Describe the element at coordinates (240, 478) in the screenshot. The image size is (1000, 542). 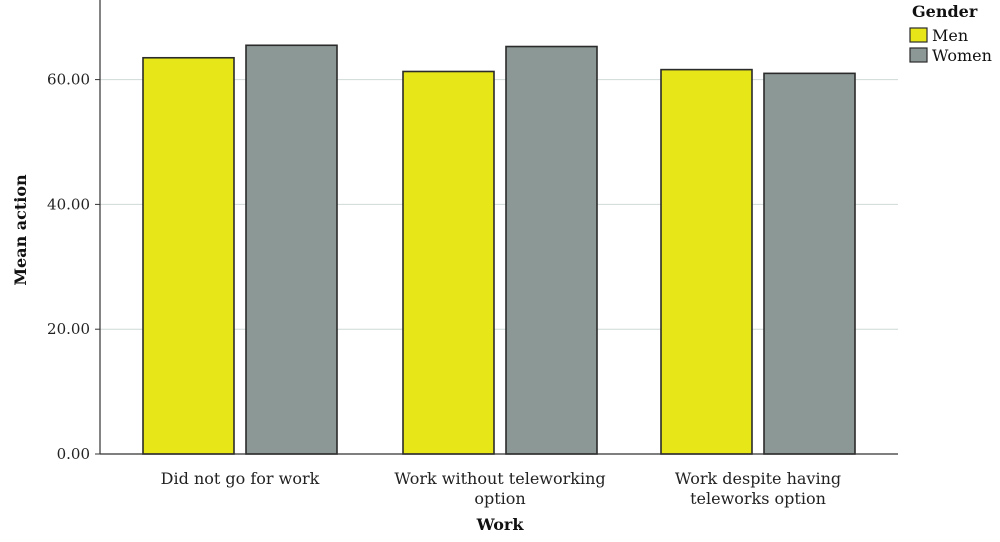
I see `x-tick-label: Did not go for work` at that location.